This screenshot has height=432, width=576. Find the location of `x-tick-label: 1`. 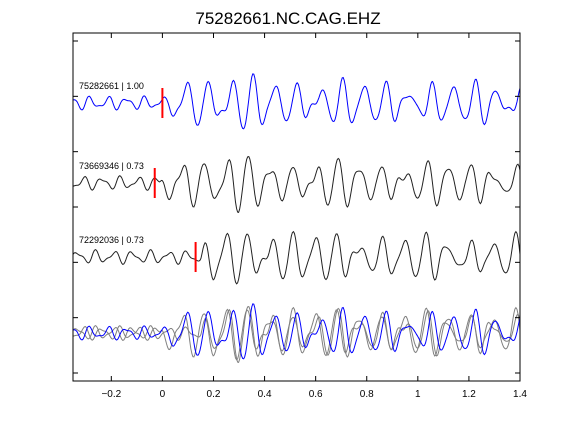

x-tick-label: 1 is located at coordinates (418, 394).